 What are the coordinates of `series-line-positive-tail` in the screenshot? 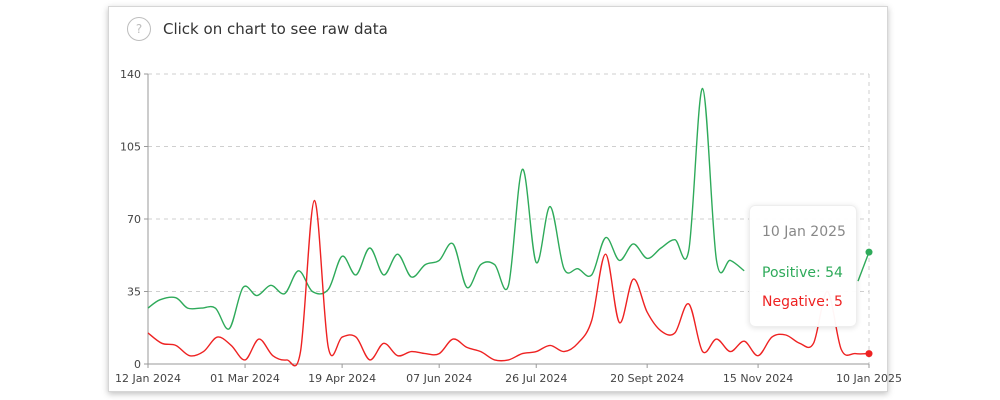 It's located at (863, 266).